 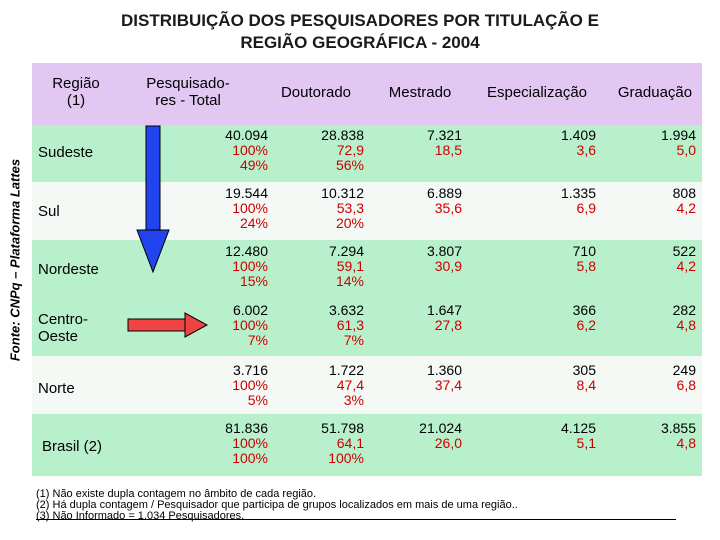 What do you see at coordinates (444, 317) in the screenshot?
I see `cell-centro-oeste-mestrado: 1.647 27,8` at bounding box center [444, 317].